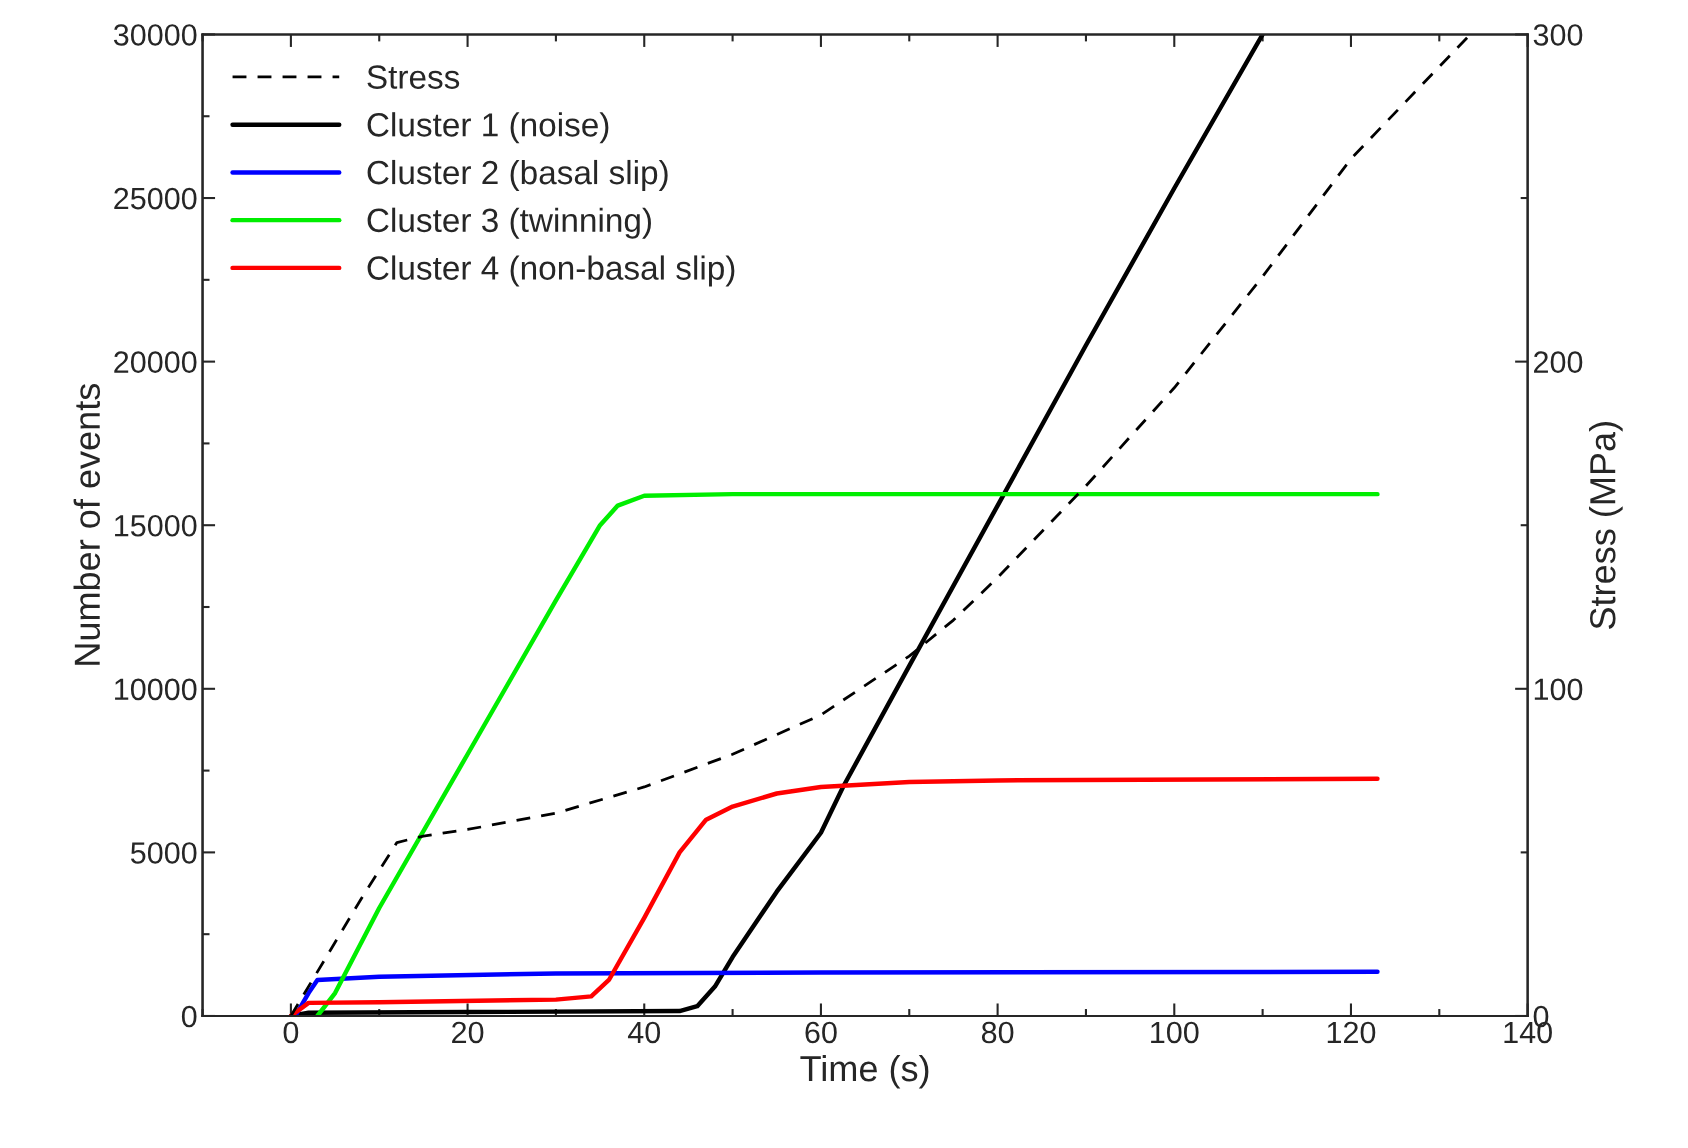 This screenshot has width=1688, height=1148. Describe the element at coordinates (155, 362) in the screenshot. I see `y-tick-label: 20000` at that location.